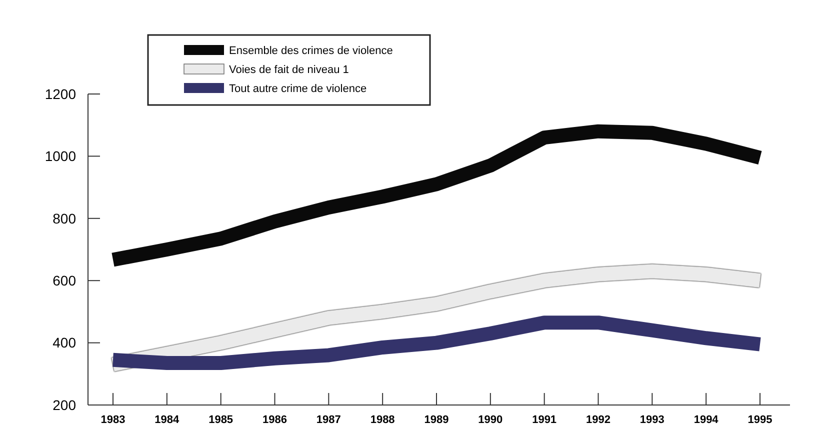 Image resolution: width=828 pixels, height=432 pixels. Describe the element at coordinates (60, 156) in the screenshot. I see `y-tick-label: 1000` at that location.